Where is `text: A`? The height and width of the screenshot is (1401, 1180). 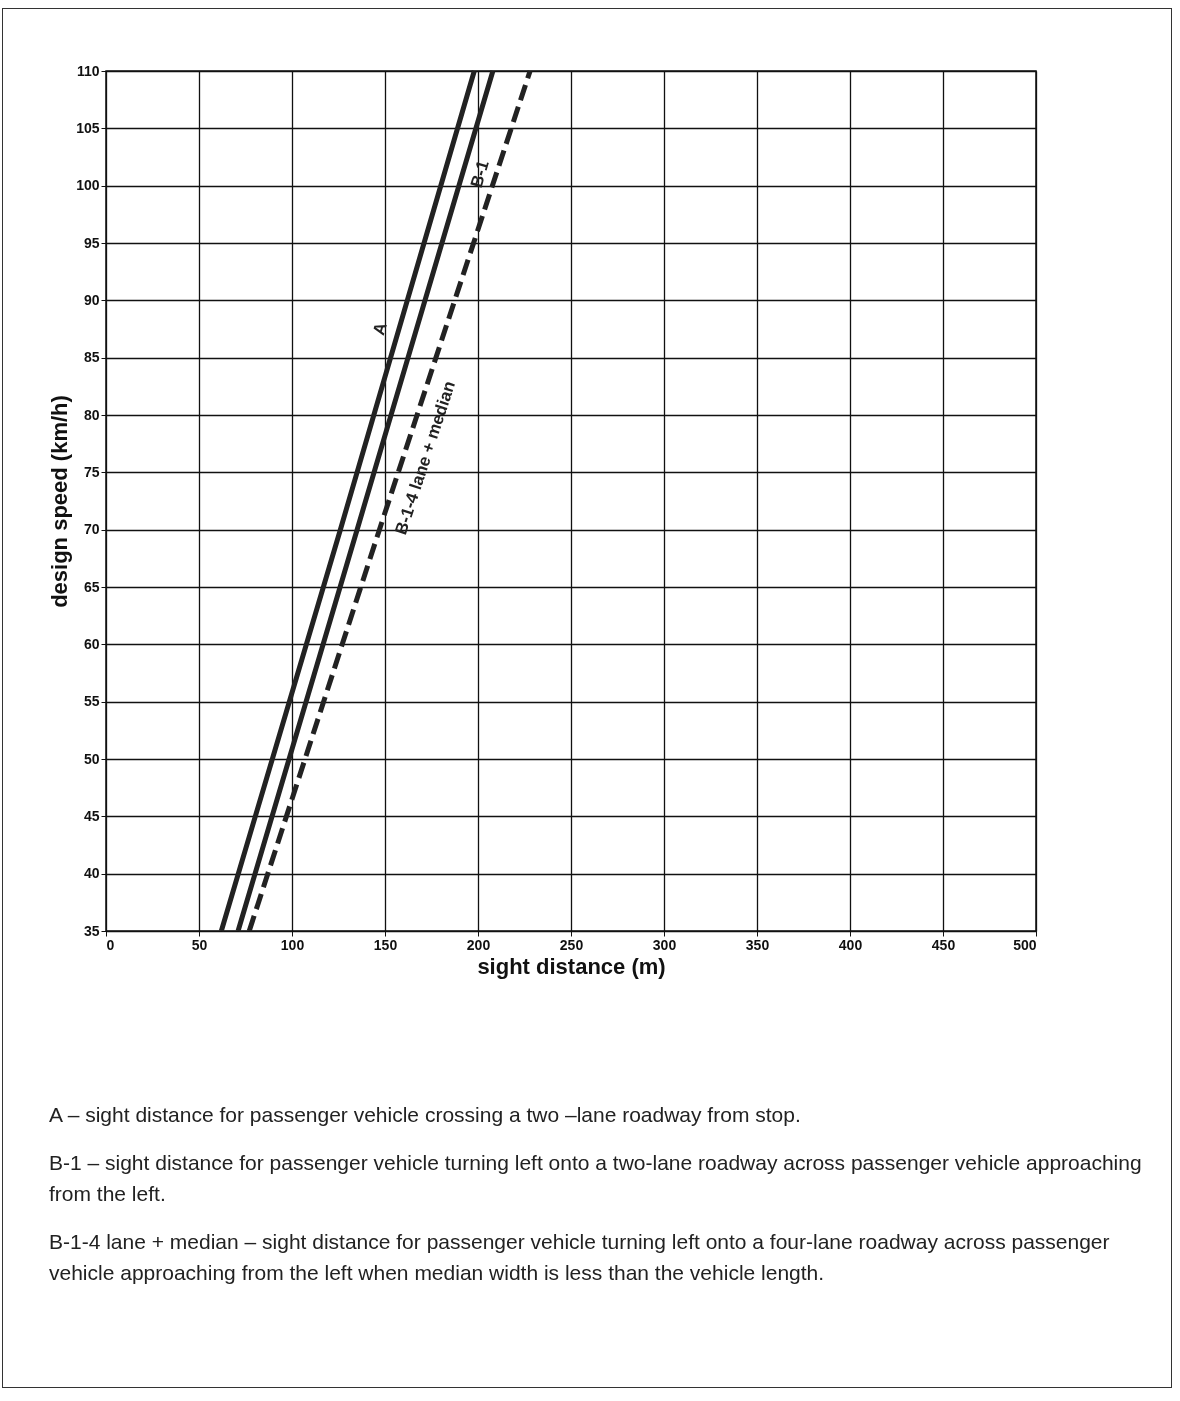 text: A is located at coordinates (380, 329).